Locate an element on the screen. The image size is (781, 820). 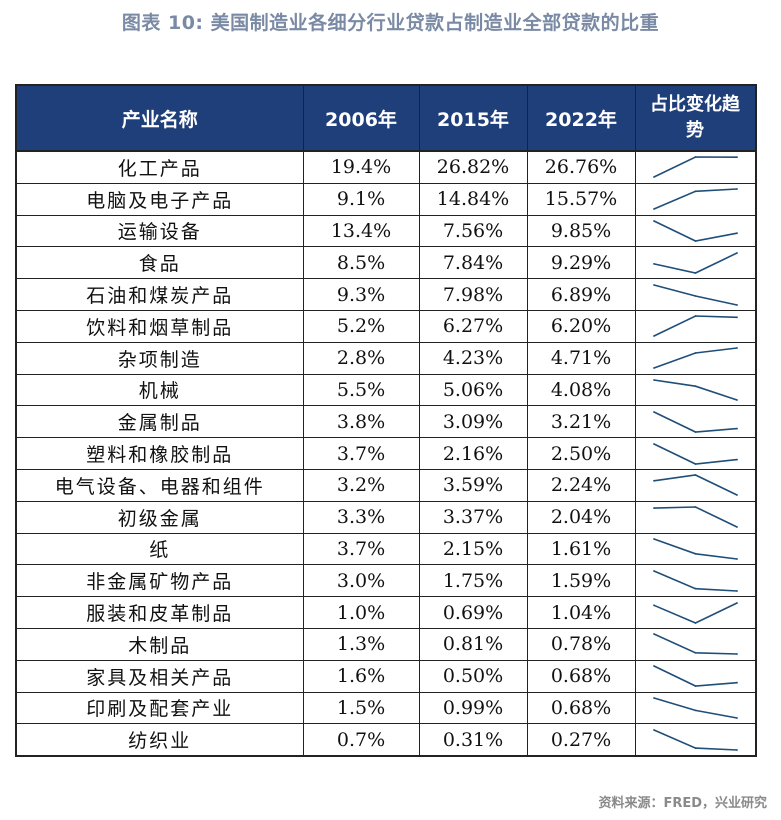
table-row: 木制品 1.3% 0.81% 0.78% is located at coordinates (385, 644).